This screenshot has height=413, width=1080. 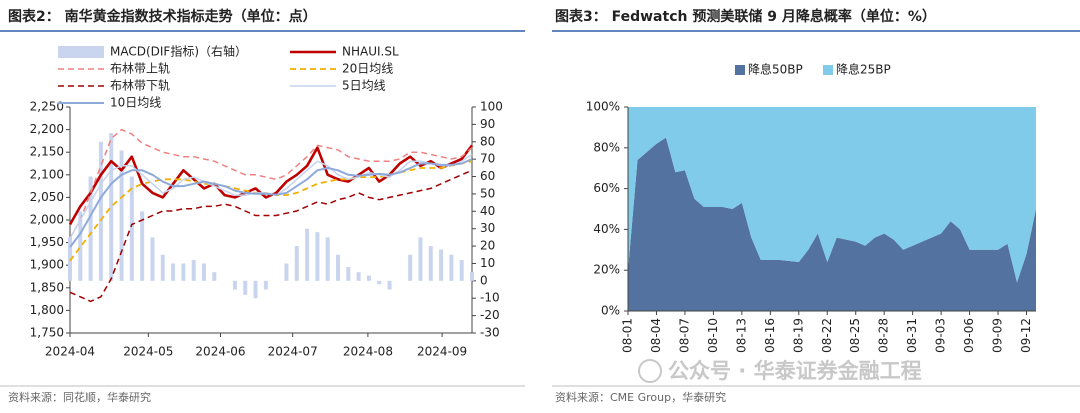 I want to click on x-tick-label: 2024-07, so click(x=293, y=352).